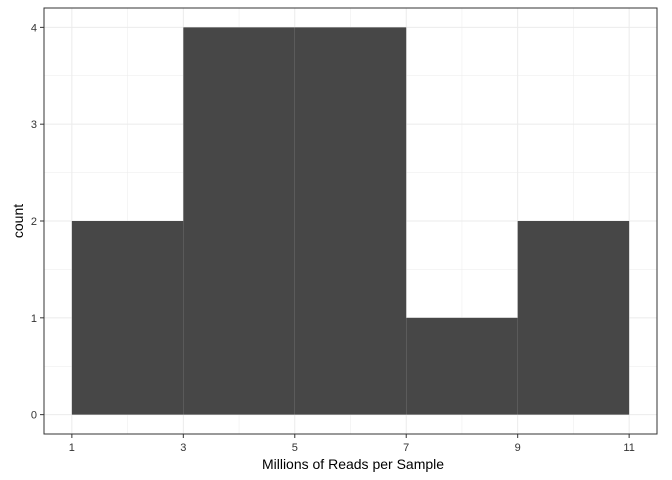  I want to click on y-axis: 0 1 2 3 4, so click(37, 222).